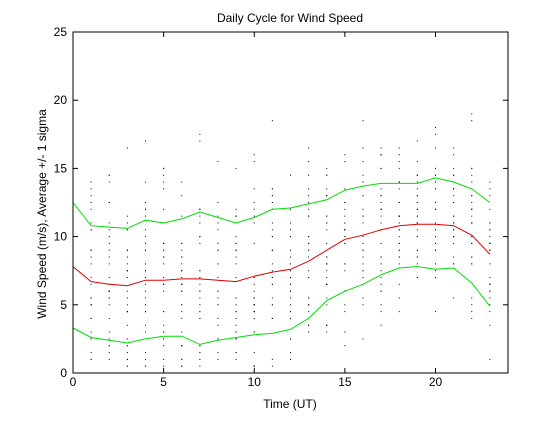 This screenshot has height=425, width=560. What do you see at coordinates (63, 305) in the screenshot?
I see `y-tick-label: 5` at bounding box center [63, 305].